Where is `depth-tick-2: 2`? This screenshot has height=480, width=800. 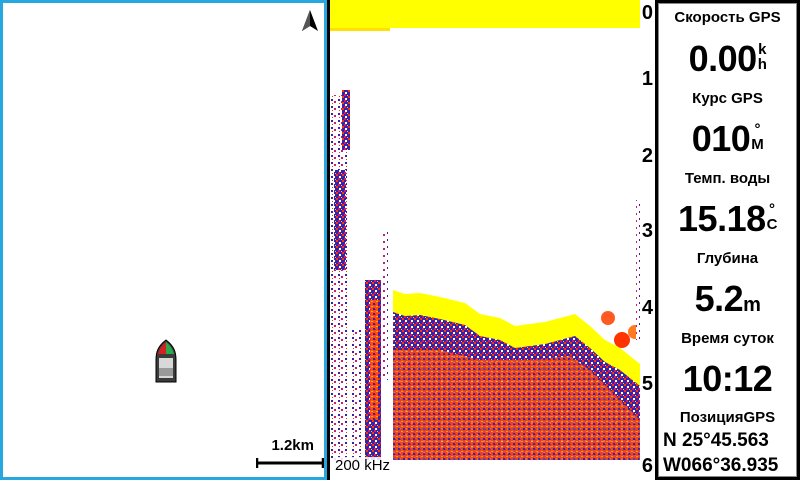 depth-tick-2: 2 is located at coordinates (647, 156).